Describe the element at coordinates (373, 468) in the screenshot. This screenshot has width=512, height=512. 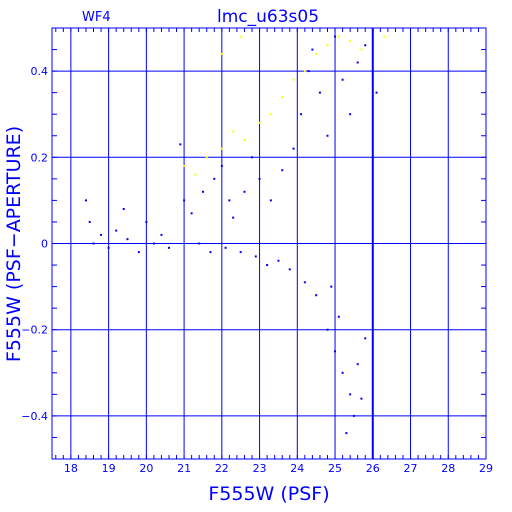
I see `x-tick-label: 26` at that location.